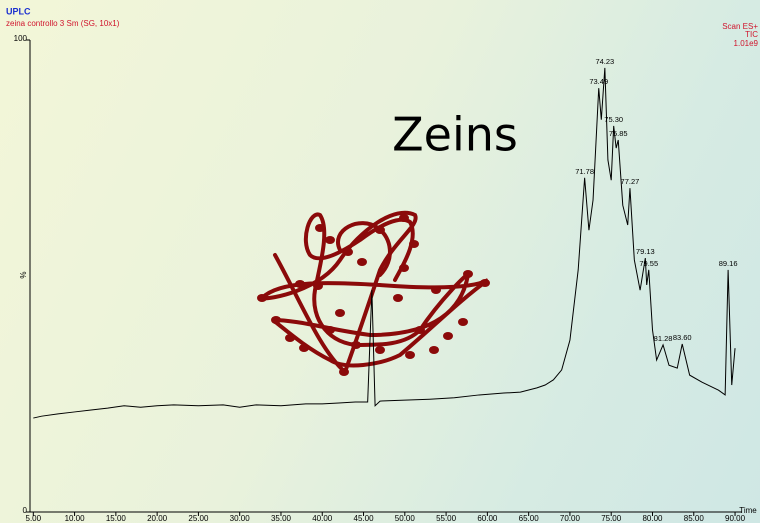 Image resolution: width=760 pixels, height=523 pixels. I want to click on chart-subtitle: zeina controllo 3 Sm (SG, 10x1), so click(63, 23).